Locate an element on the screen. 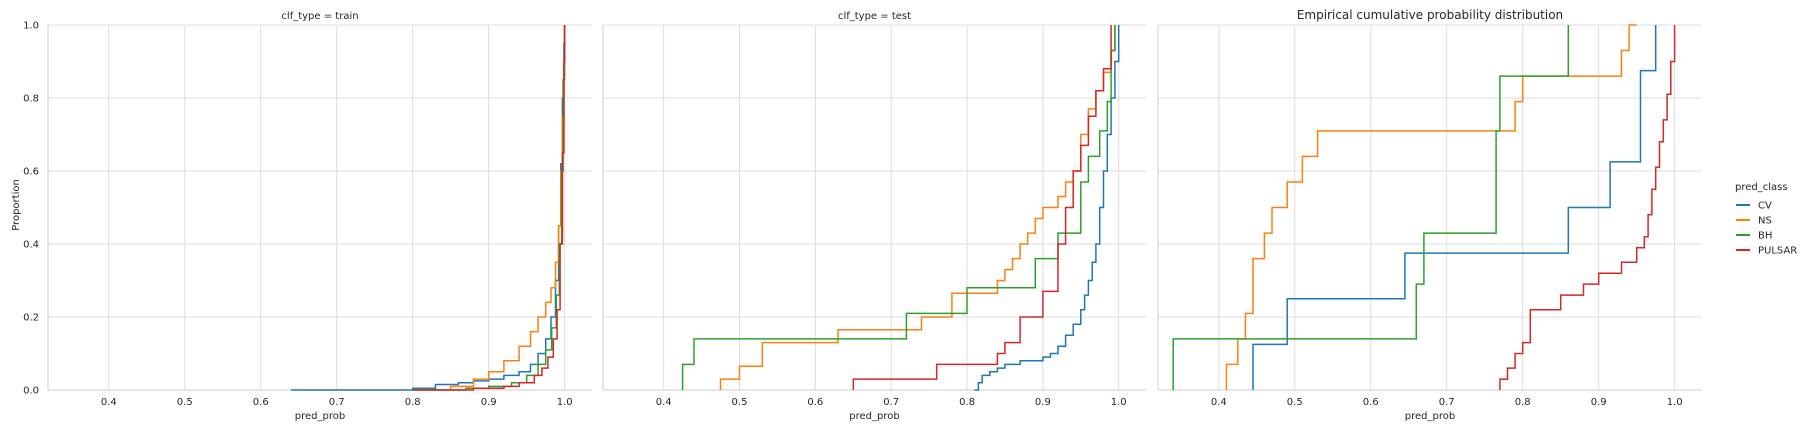 Image resolution: width=1803 pixels, height=432 pixels. y-tick-label: 0.8 is located at coordinates (31, 99).